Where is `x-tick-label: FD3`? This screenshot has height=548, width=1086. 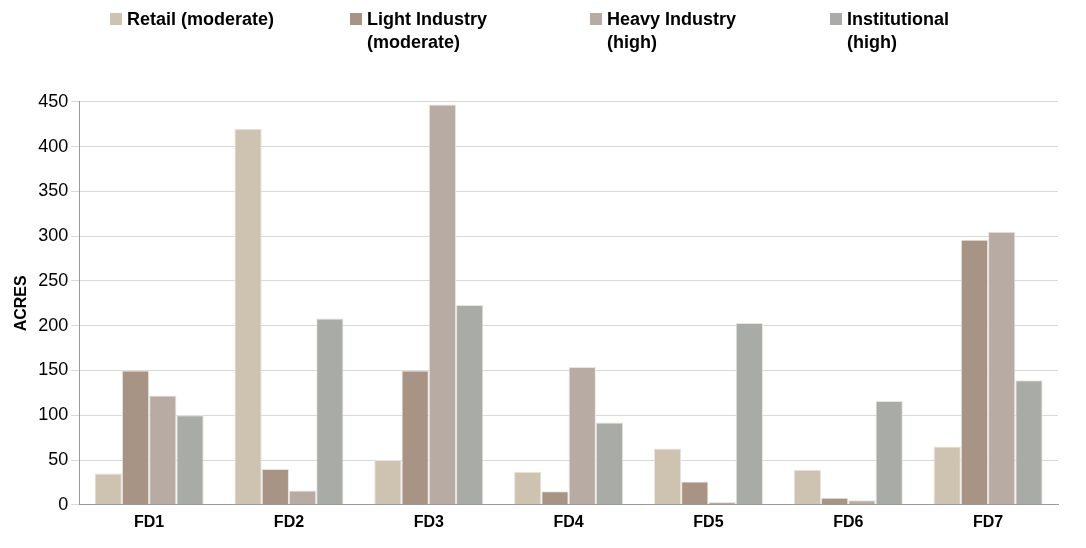
x-tick-label: FD3 is located at coordinates (428, 521).